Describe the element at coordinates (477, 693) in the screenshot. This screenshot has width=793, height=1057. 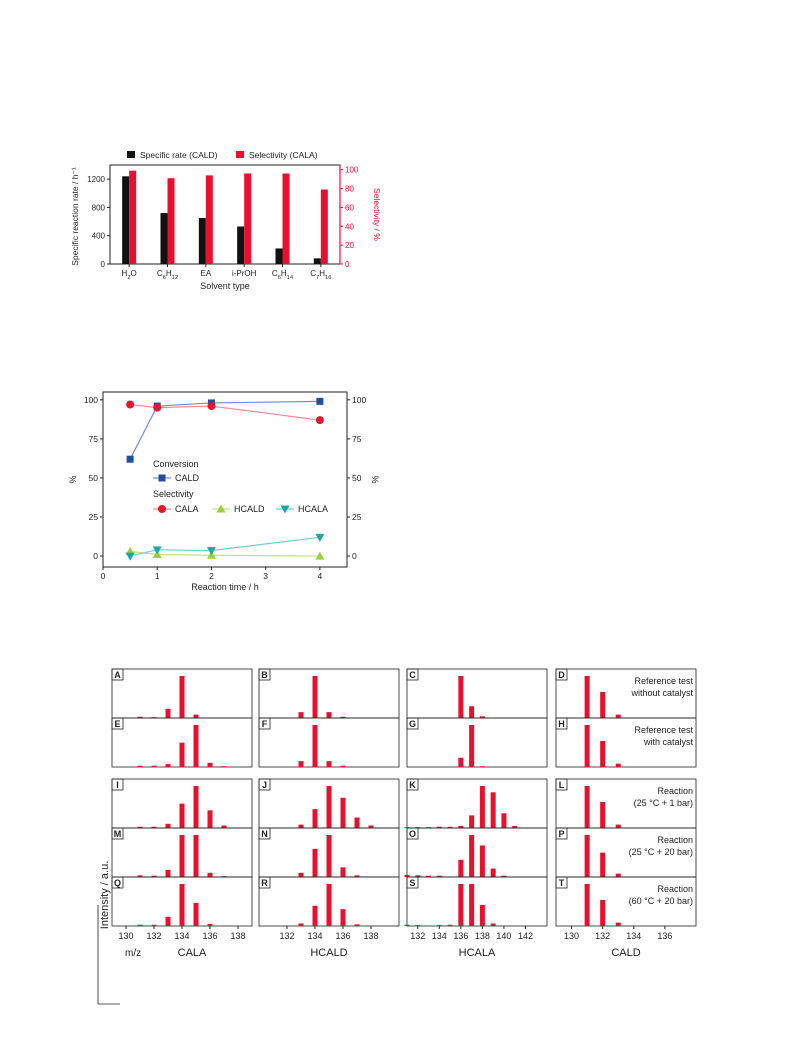
I see `spectrum-panel-c` at that location.